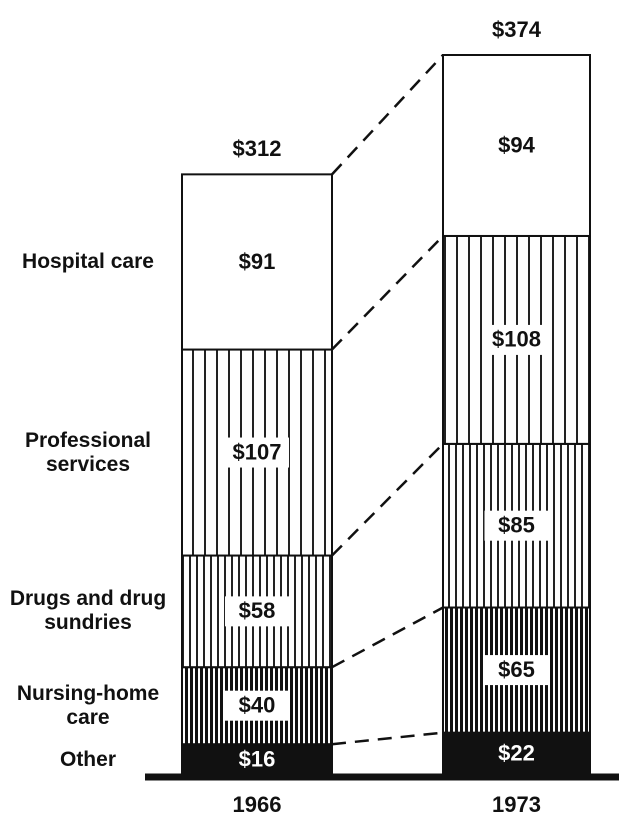 The image size is (619, 821). Describe the element at coordinates (516, 804) in the screenshot. I see `x-tick-label: 1973` at that location.